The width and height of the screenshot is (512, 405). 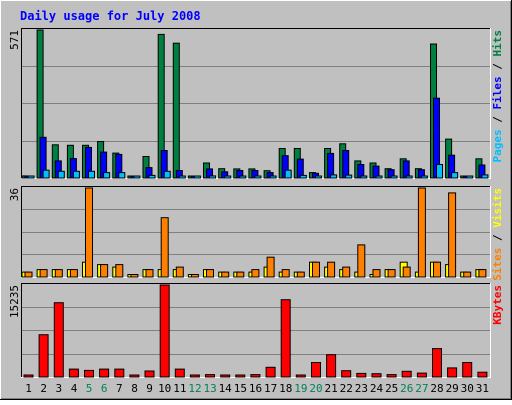 I want to click on legend-label-hits: Pages / Files / Hits, so click(x=497, y=96).